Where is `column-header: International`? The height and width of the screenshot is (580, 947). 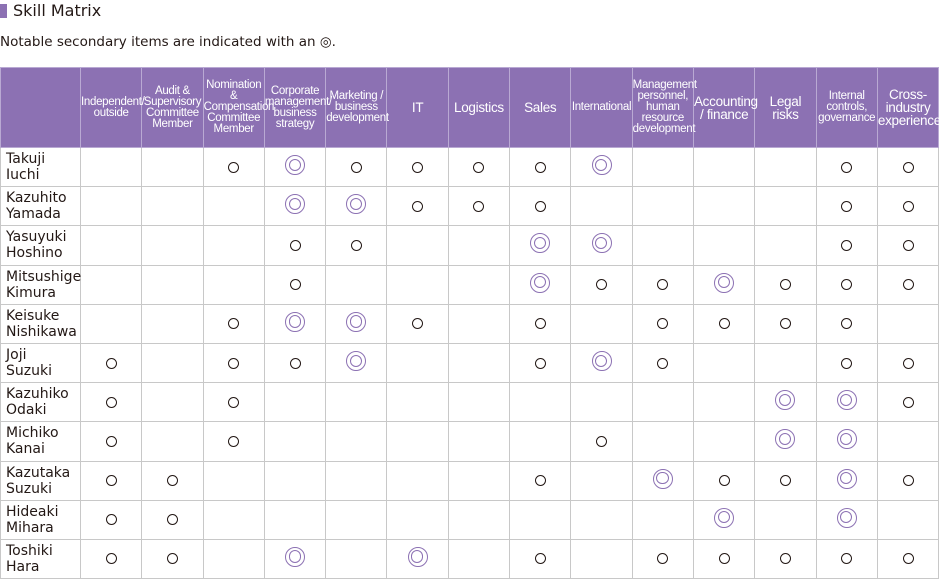
column-header: International is located at coordinates (601, 107).